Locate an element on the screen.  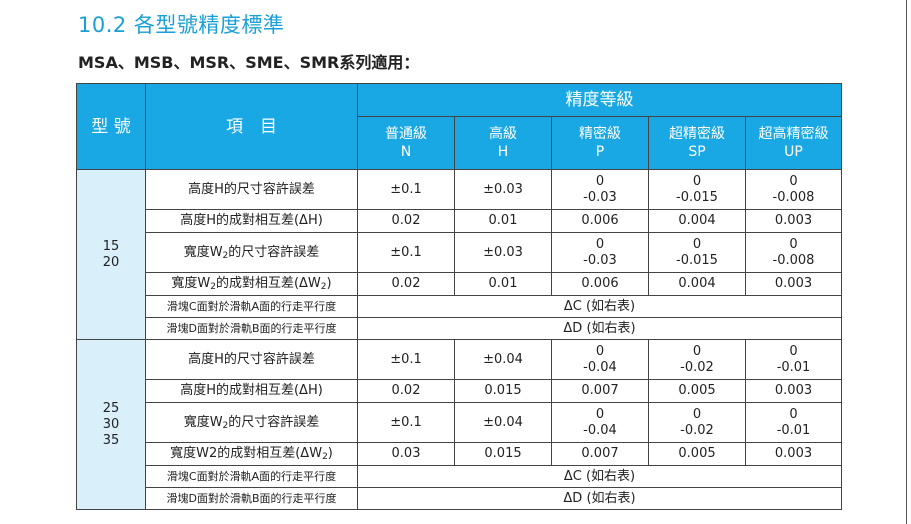
header-row-grades: 普通級 N 高級 H 精密級 P 超精密級 SP 超高精密級 UP is located at coordinates (460, 143).